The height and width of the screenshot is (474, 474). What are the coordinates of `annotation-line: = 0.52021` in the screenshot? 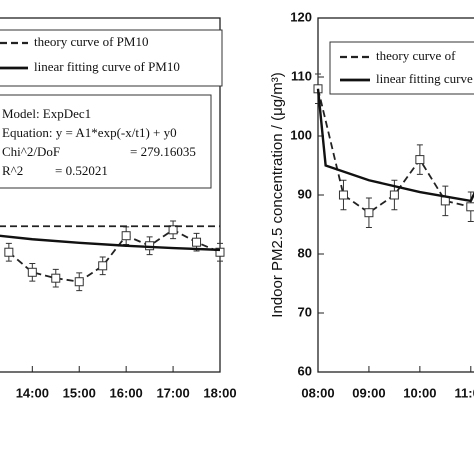 It's located at (81, 170).